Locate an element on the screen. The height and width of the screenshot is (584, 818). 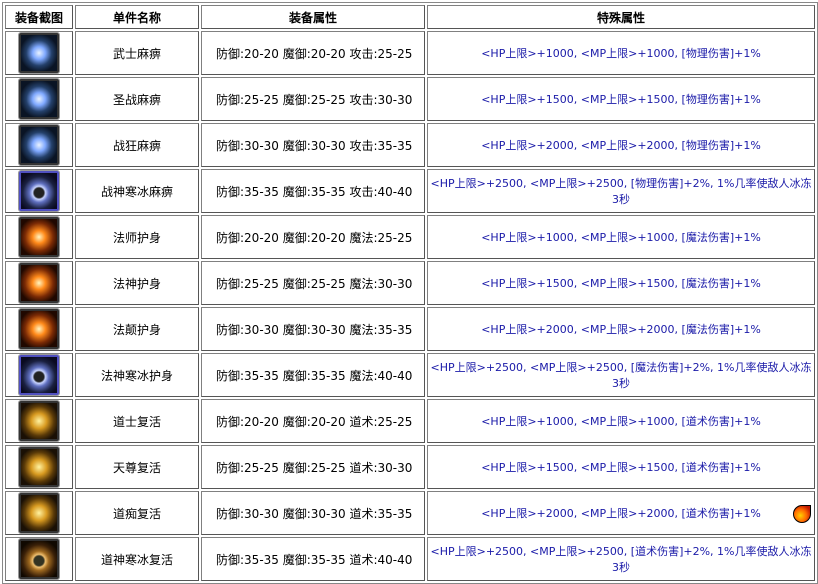
header-special: 特殊属性 is located at coordinates (621, 17).